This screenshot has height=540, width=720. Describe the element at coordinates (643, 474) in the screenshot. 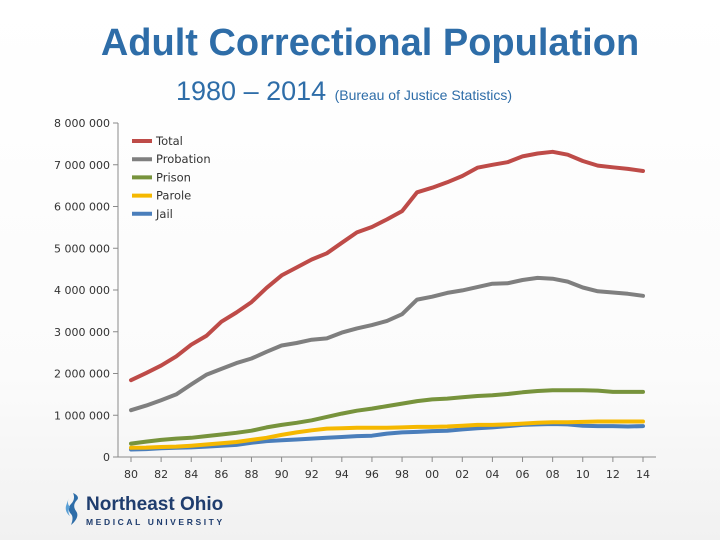

I see `x-tick-label: 14` at that location.